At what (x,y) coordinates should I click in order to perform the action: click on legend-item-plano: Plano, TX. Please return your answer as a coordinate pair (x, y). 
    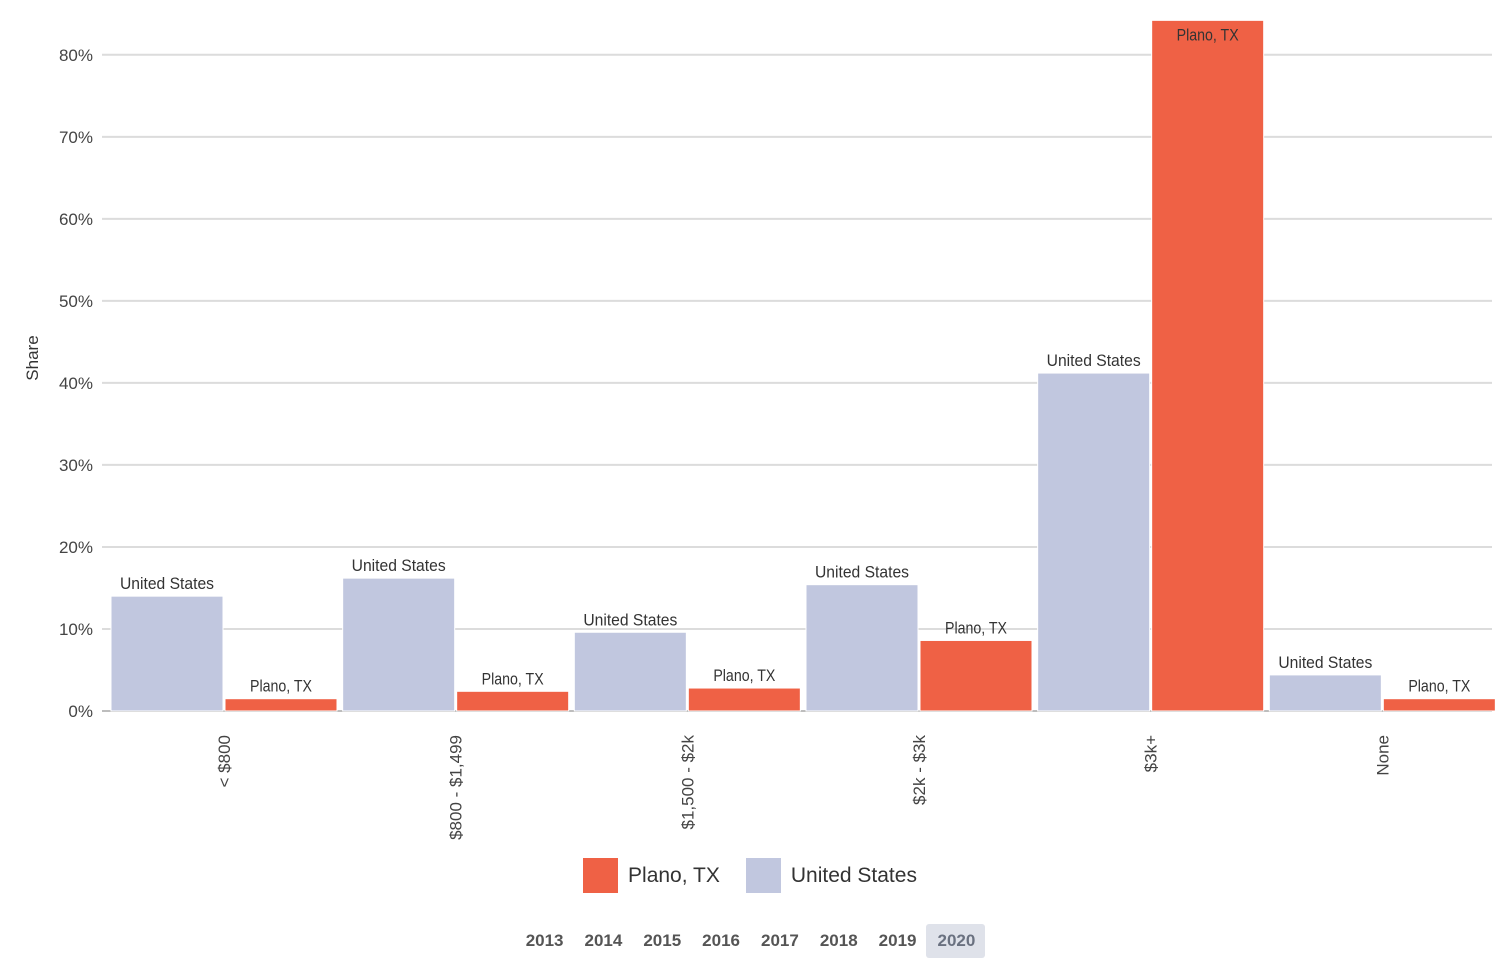
    Looking at the image, I should click on (651, 875).